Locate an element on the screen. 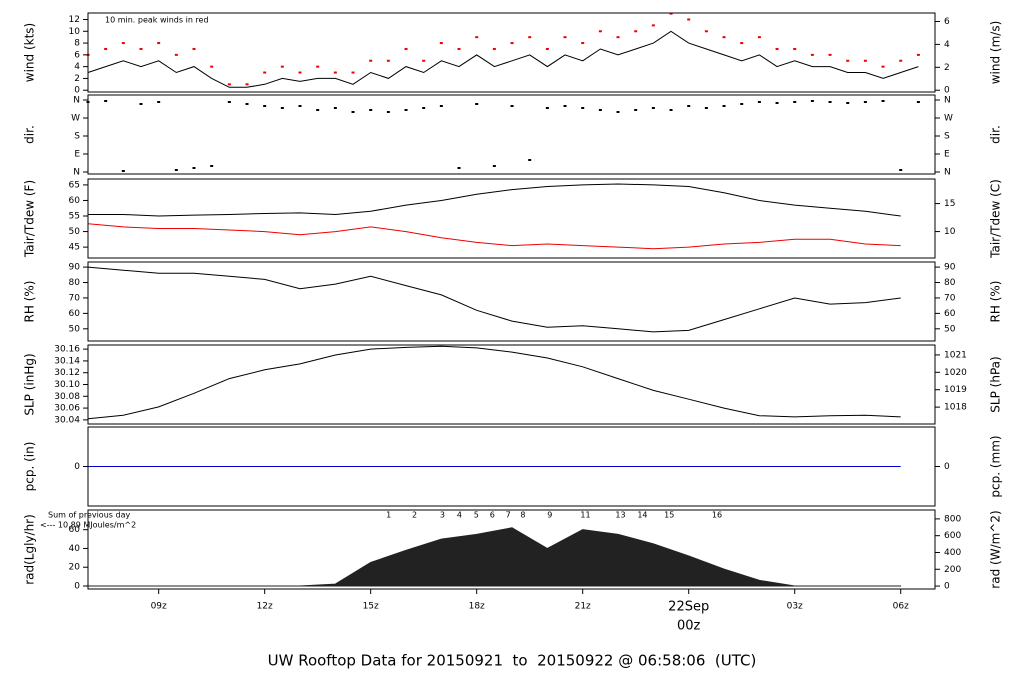 Image resolution: width=1024 pixels, height=700 pixels. y-tick-label: 20 is located at coordinates (75, 568).